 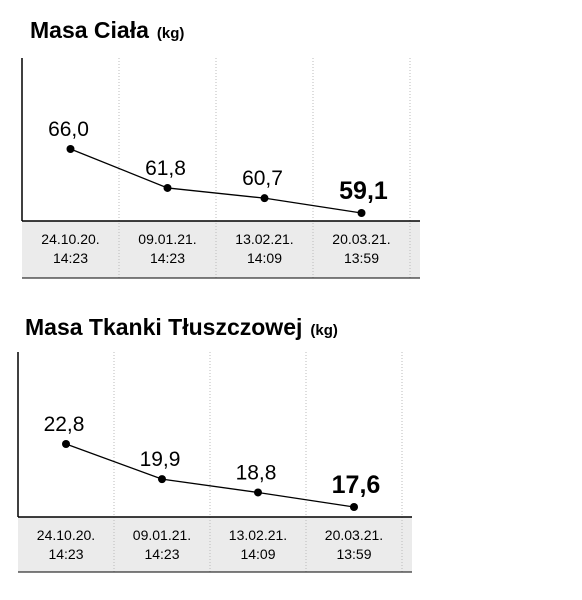 I want to click on value-label: 61,8, so click(x=165, y=168).